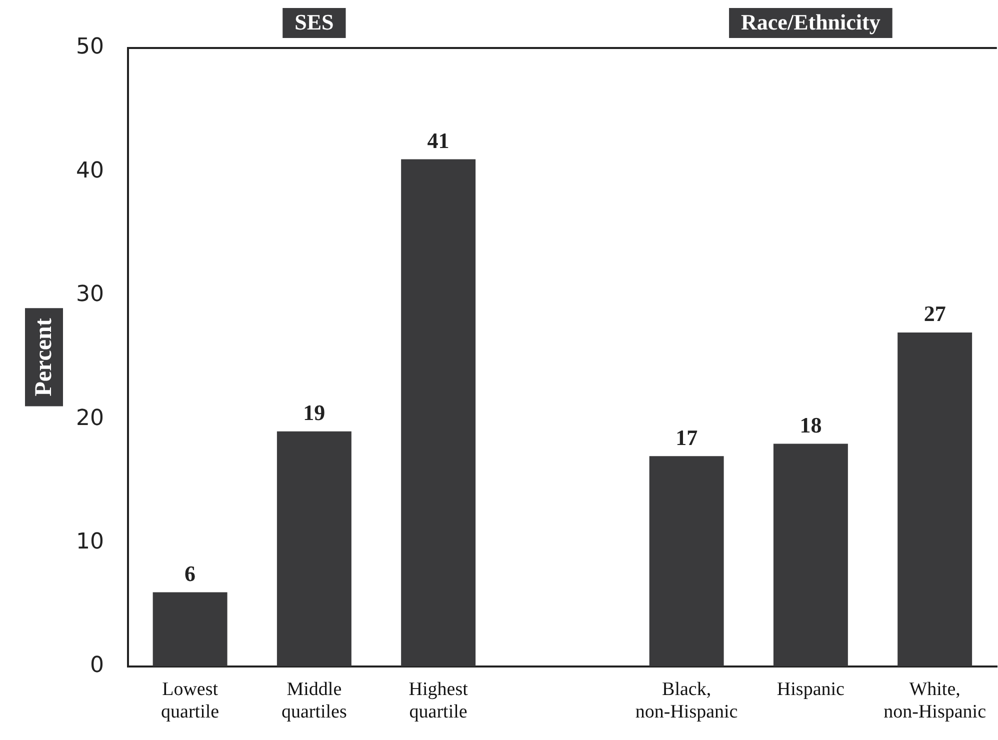 The width and height of the screenshot is (998, 740). What do you see at coordinates (314, 700) in the screenshot?
I see `x-tick-label: Middle quartiles` at bounding box center [314, 700].